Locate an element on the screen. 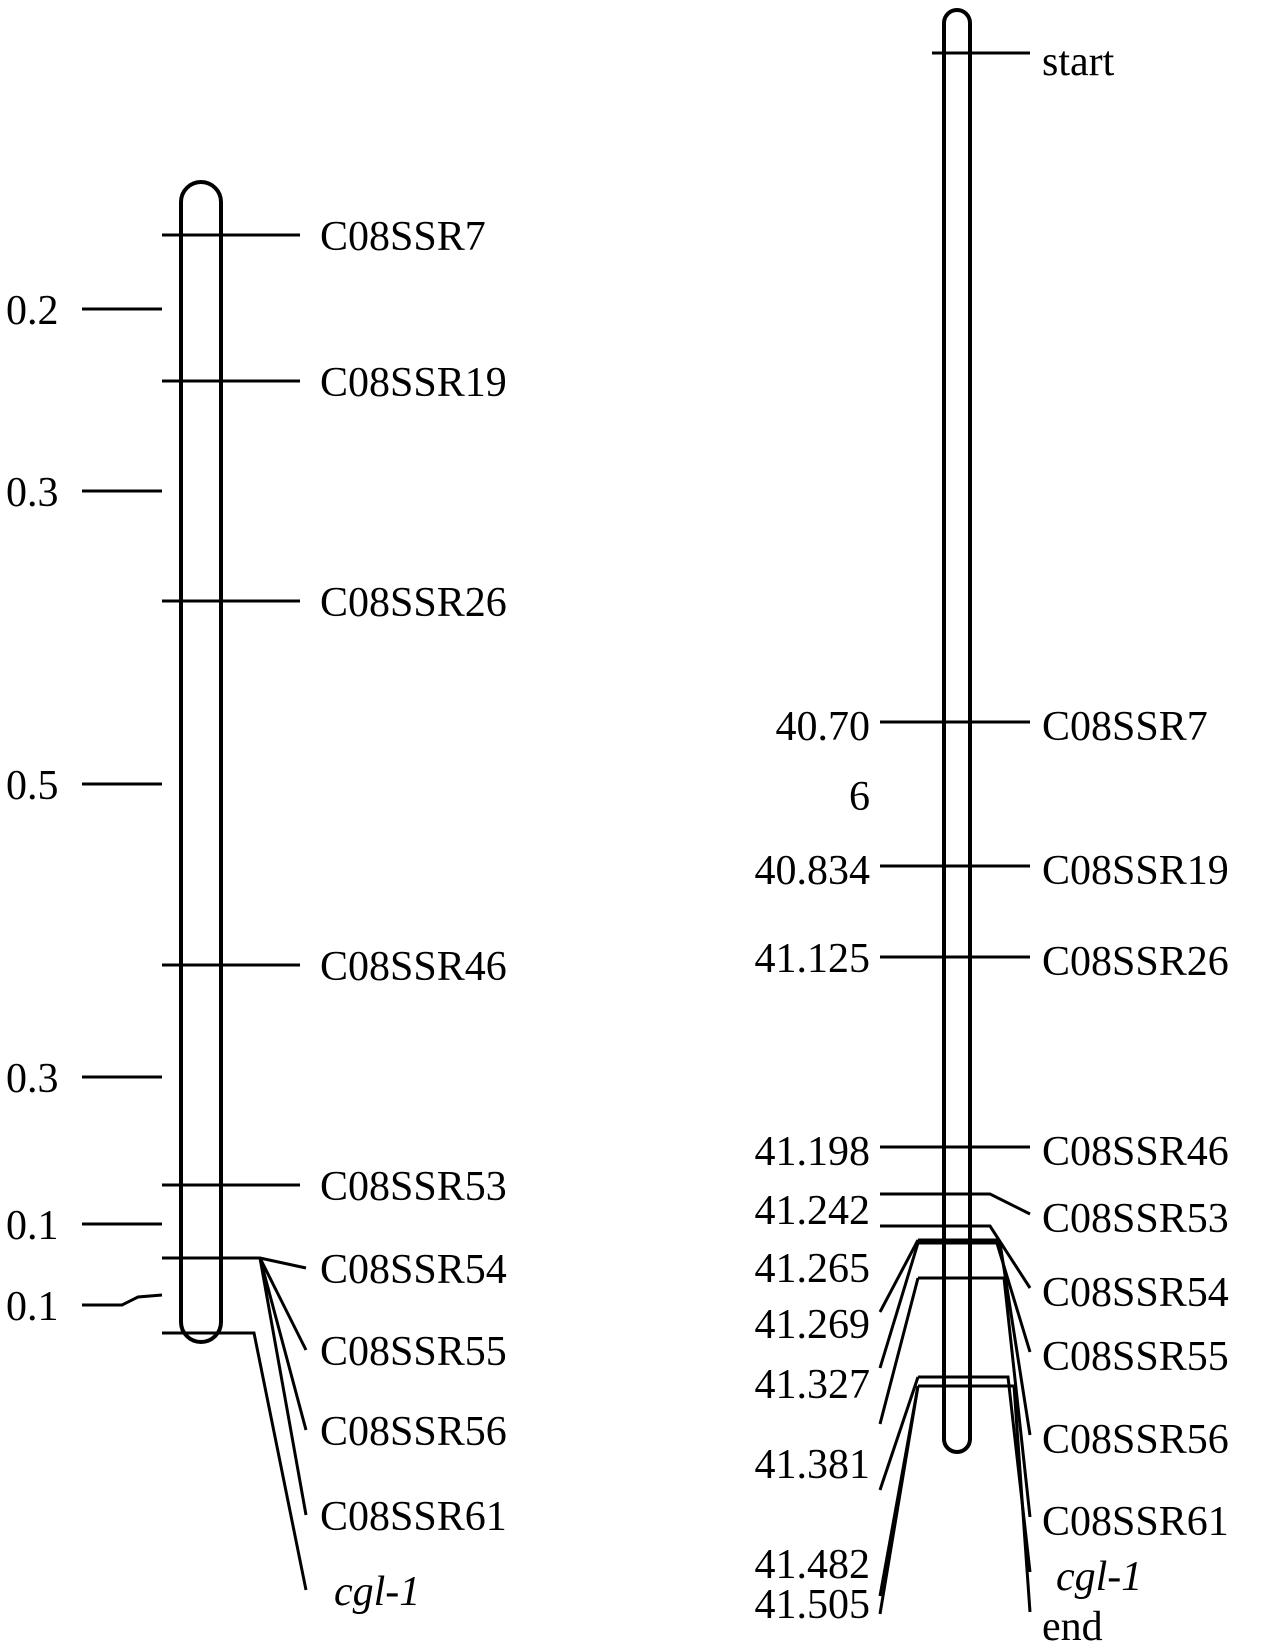 The width and height of the screenshot is (1276, 1648). left-marker-label: C08SSR7 is located at coordinates (403, 237).